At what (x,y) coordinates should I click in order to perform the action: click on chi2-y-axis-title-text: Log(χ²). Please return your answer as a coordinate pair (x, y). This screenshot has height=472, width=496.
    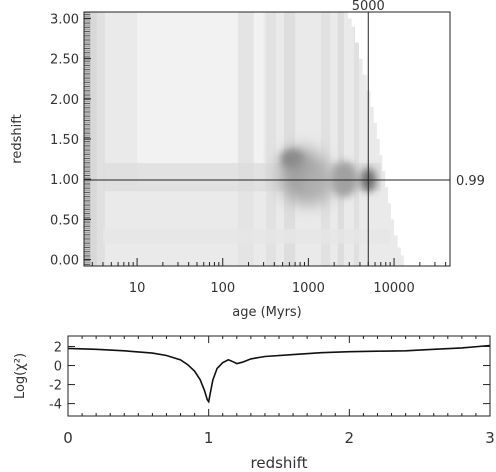
    Looking at the image, I should click on (20, 376).